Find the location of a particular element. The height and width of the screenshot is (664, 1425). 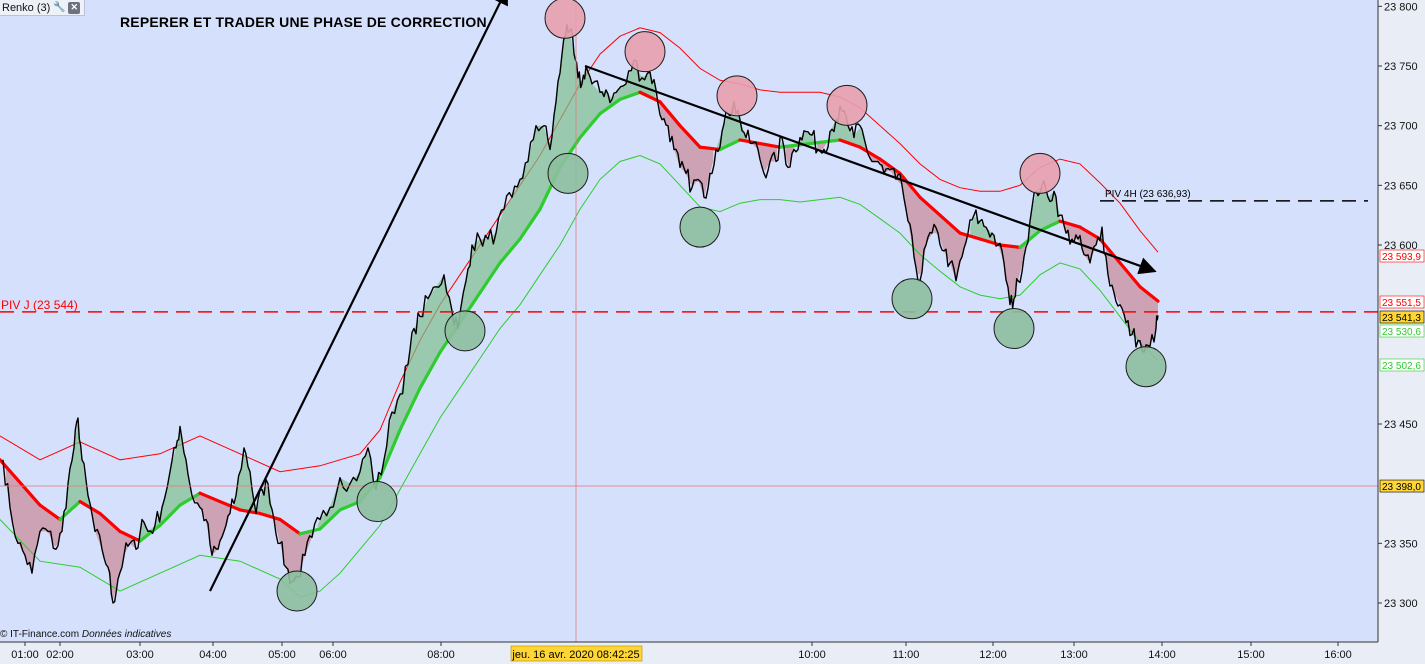

x-tick-label-3: 04:00 is located at coordinates (213, 655).